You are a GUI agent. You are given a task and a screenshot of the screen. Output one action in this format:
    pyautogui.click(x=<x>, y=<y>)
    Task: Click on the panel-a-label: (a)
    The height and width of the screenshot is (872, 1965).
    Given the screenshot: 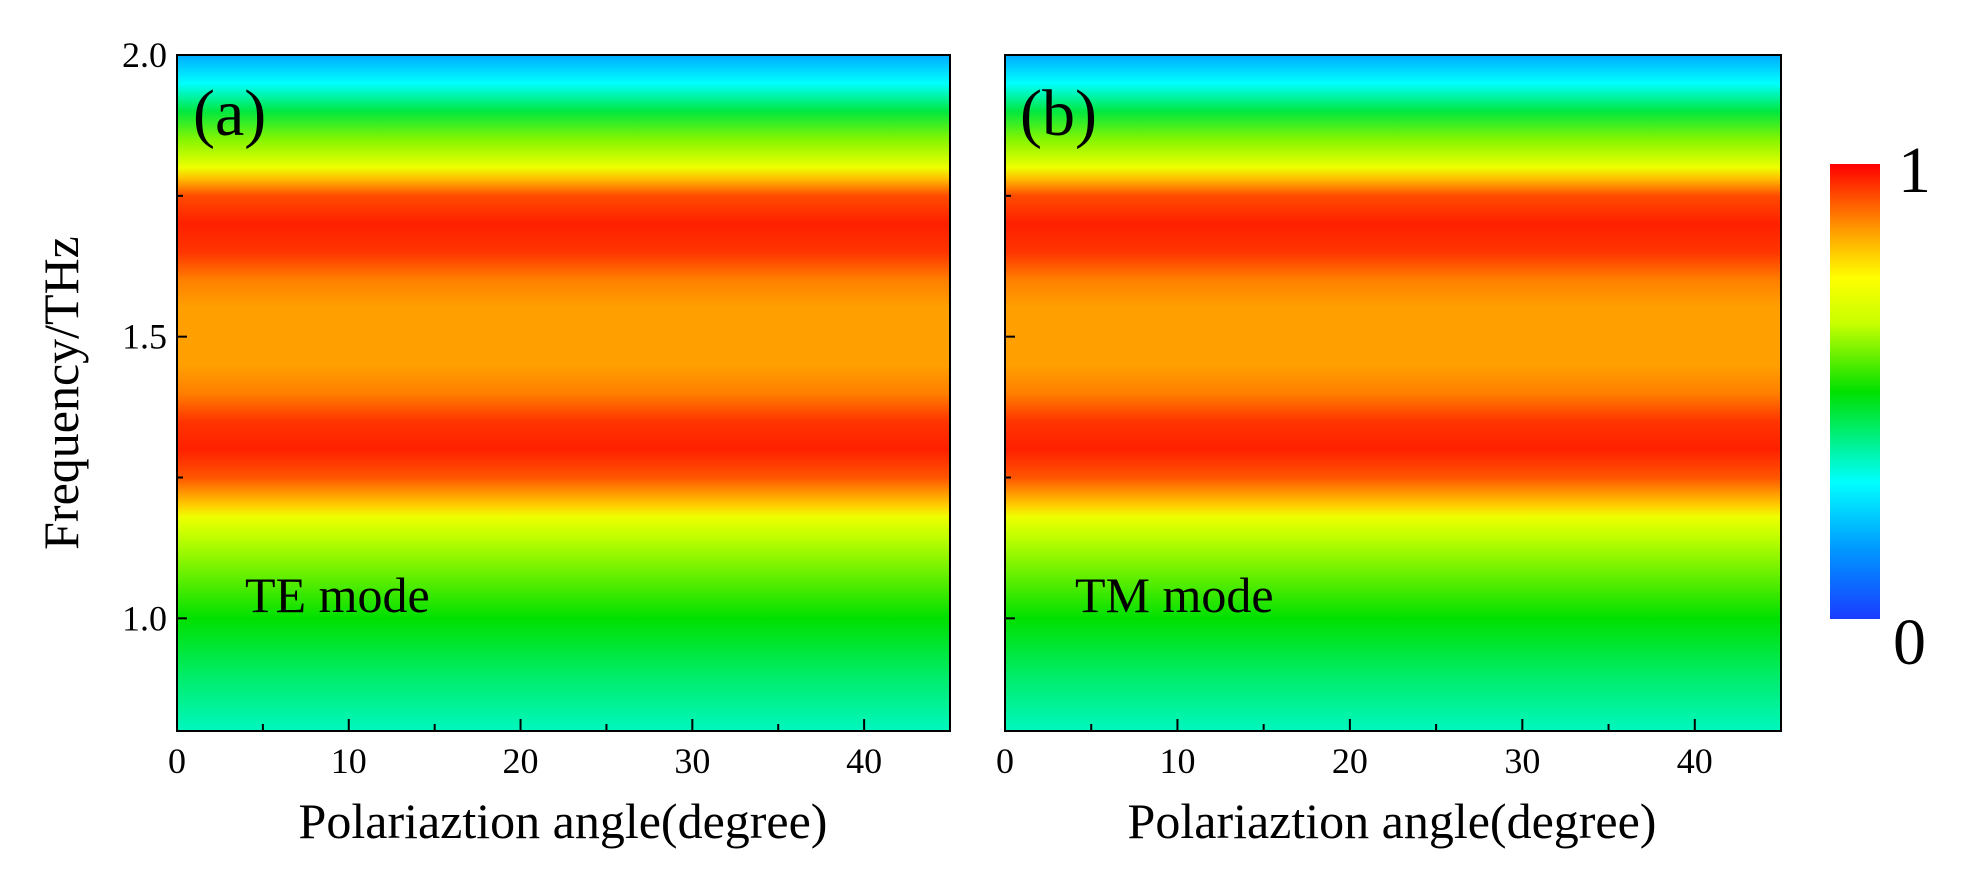 What is the action you would take?
    pyautogui.click(x=229, y=113)
    